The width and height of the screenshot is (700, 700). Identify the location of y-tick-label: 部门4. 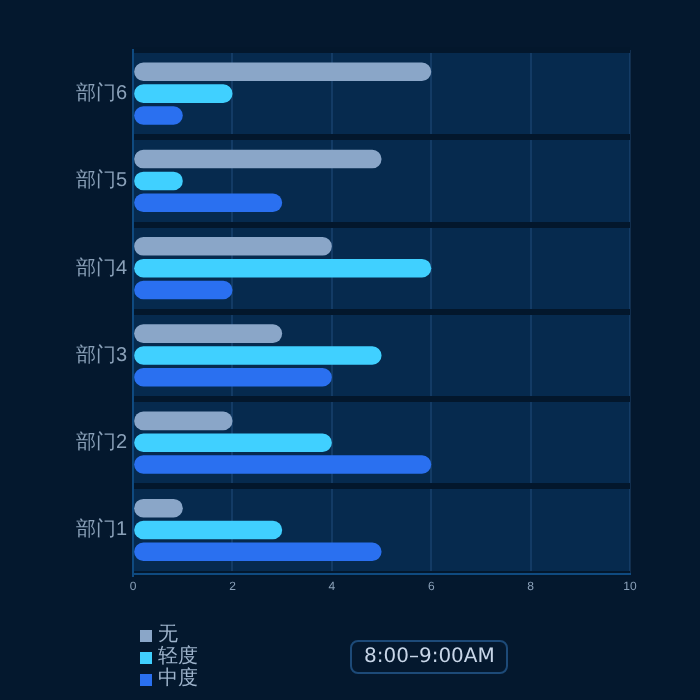
(102, 267).